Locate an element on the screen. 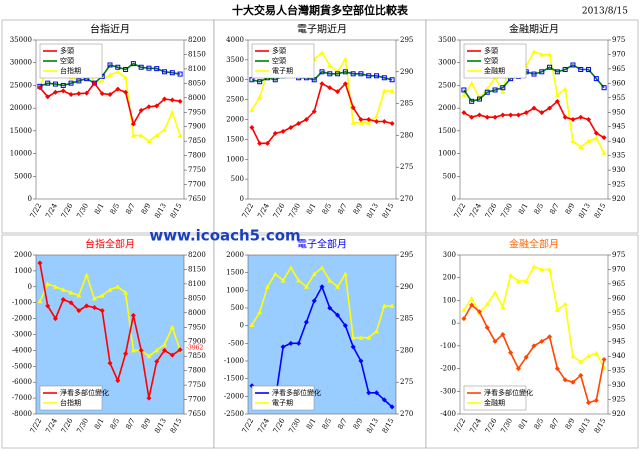 The width and height of the screenshot is (640, 453). y2-tick-label: 950 is located at coordinates (618, 327).